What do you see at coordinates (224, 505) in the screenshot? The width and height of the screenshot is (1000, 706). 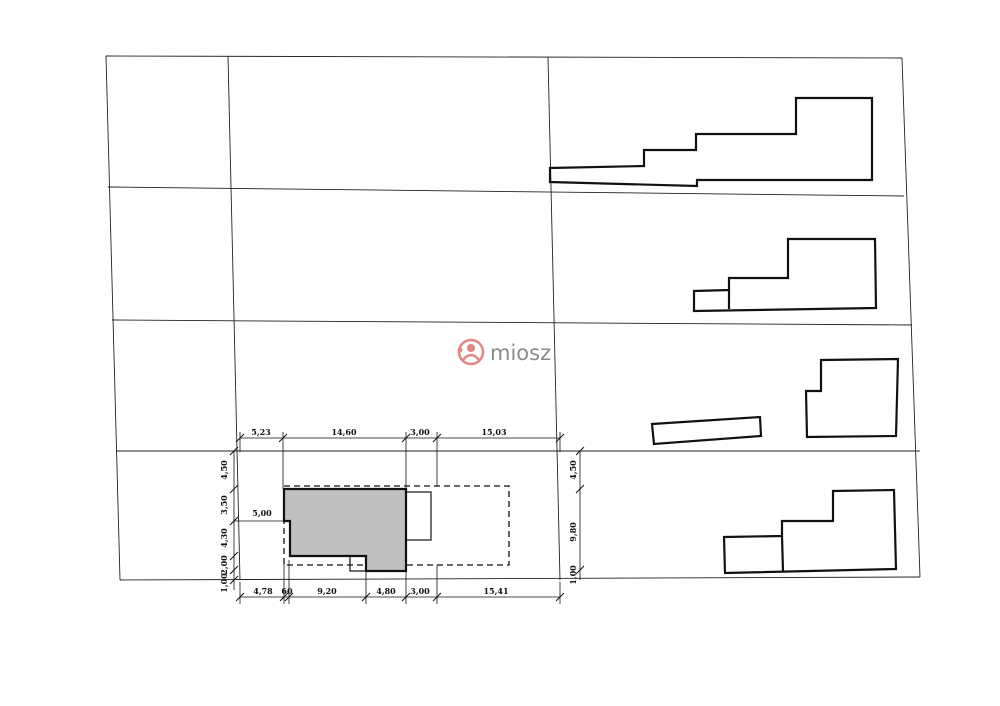 I see `dim-left-2: 3,50` at bounding box center [224, 505].